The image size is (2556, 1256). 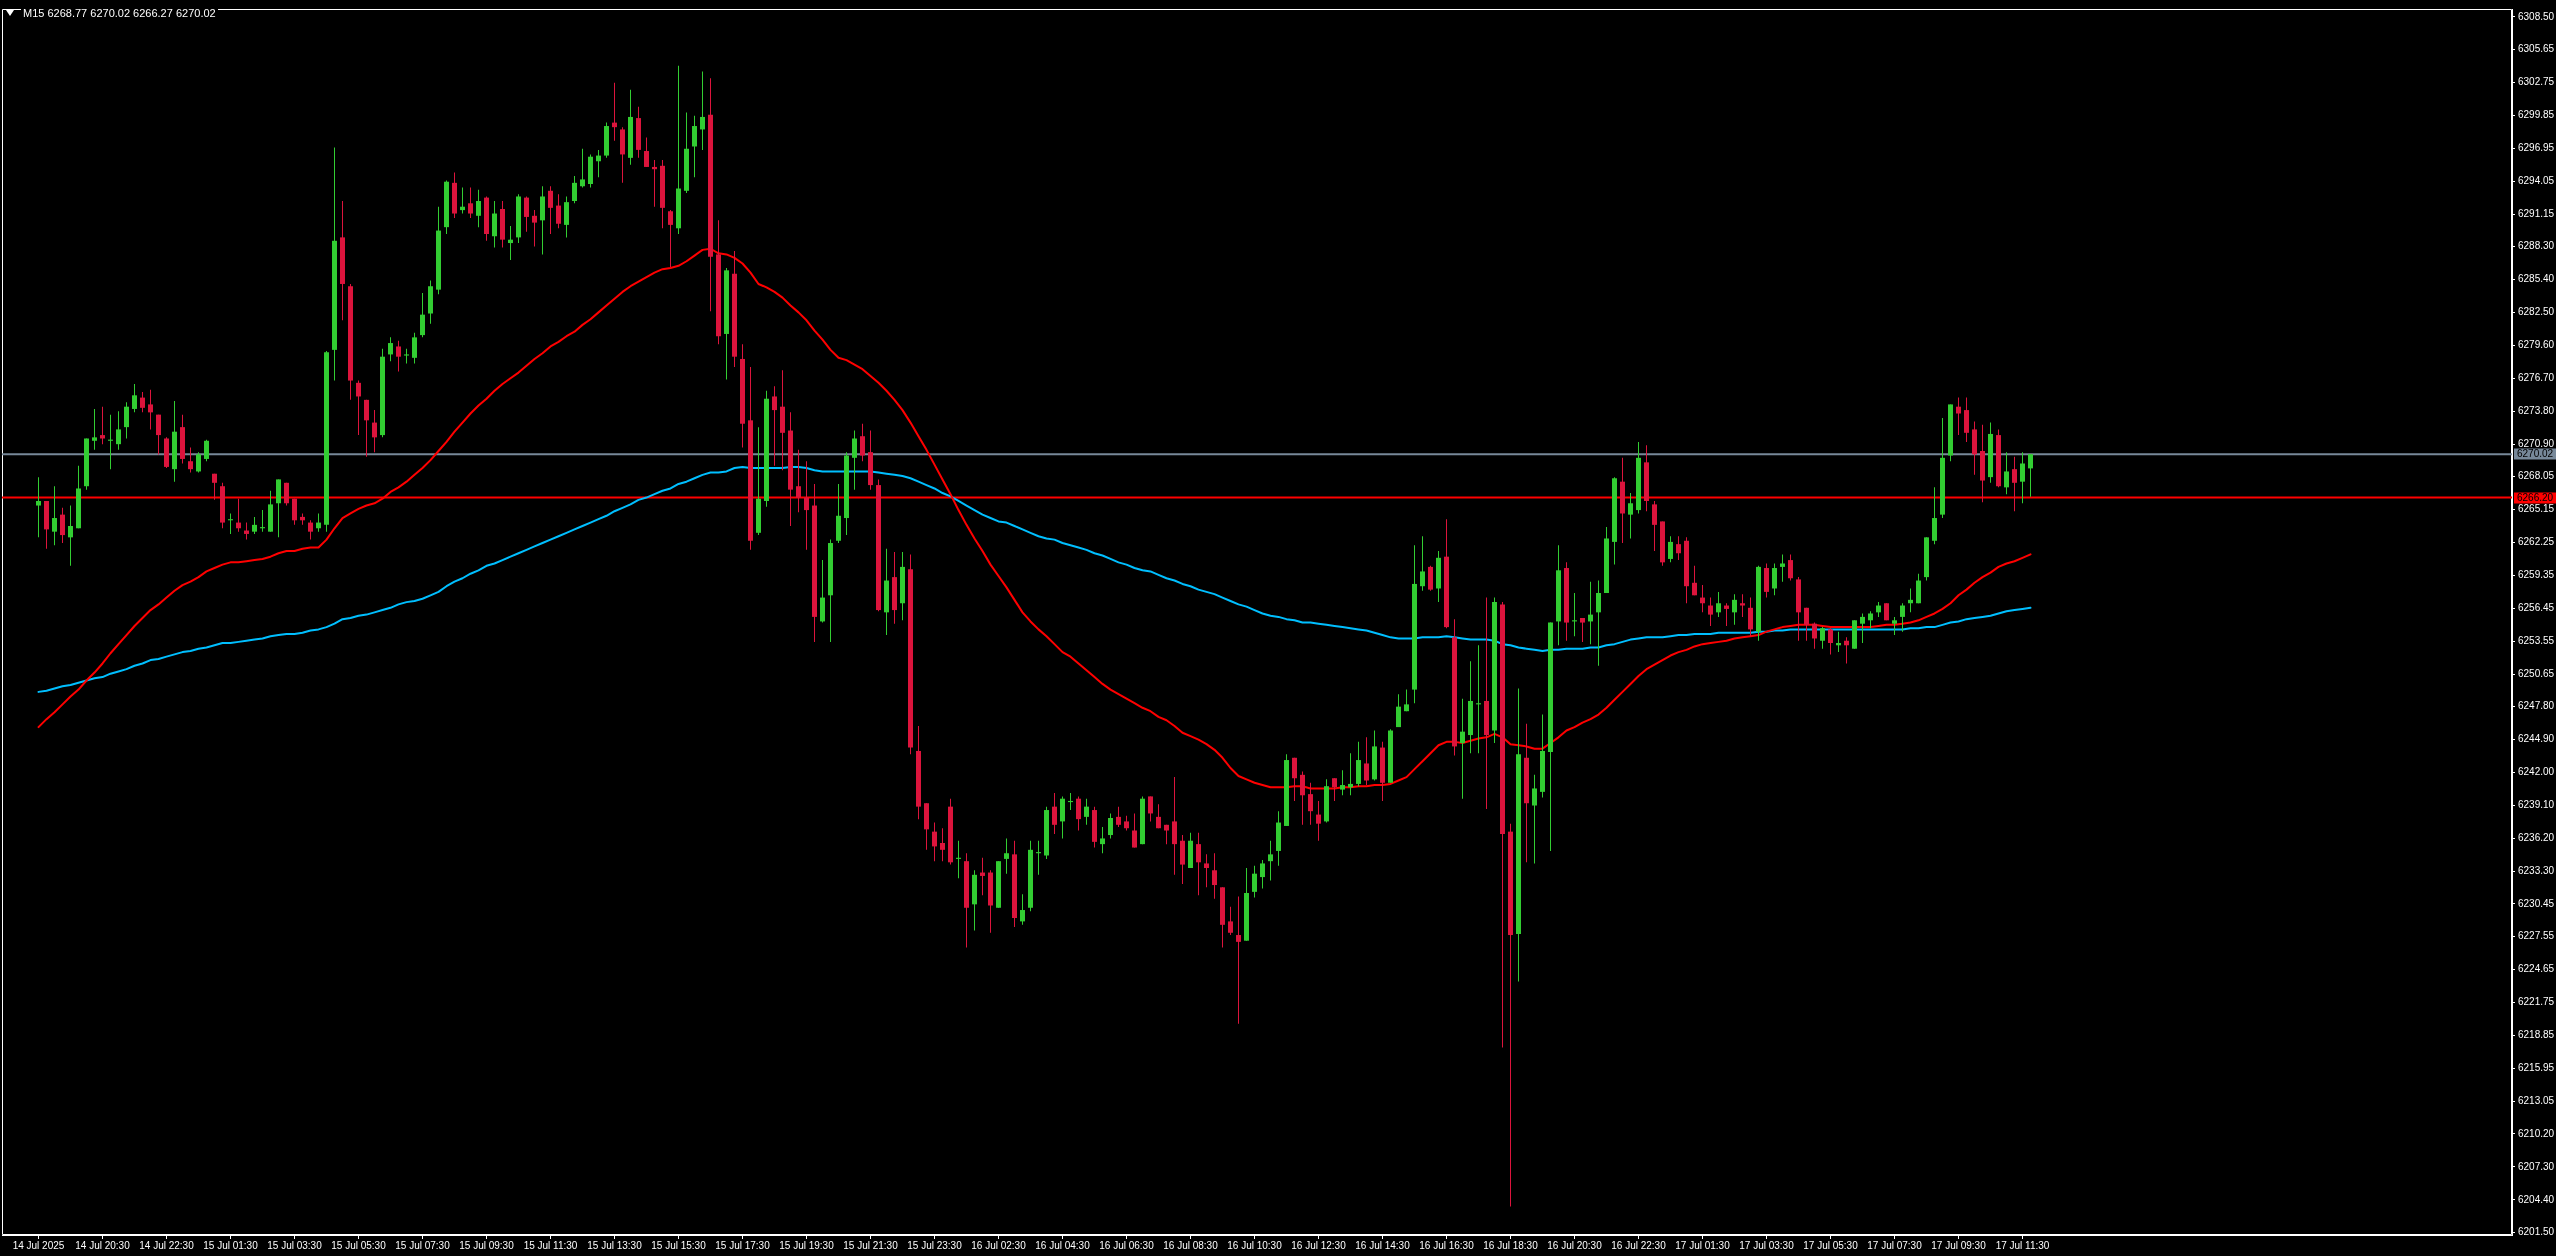 I want to click on y-tick-label: 6230.45, so click(x=2536, y=903).